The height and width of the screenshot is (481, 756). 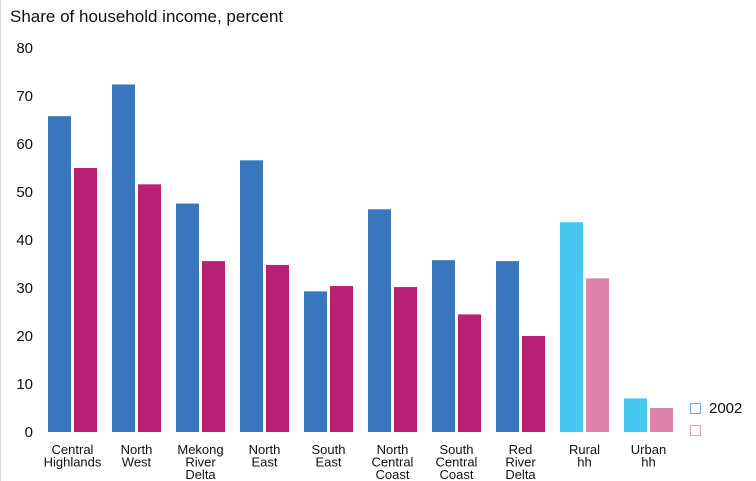 What do you see at coordinates (24, 384) in the screenshot?
I see `y-tick-label: 10` at bounding box center [24, 384].